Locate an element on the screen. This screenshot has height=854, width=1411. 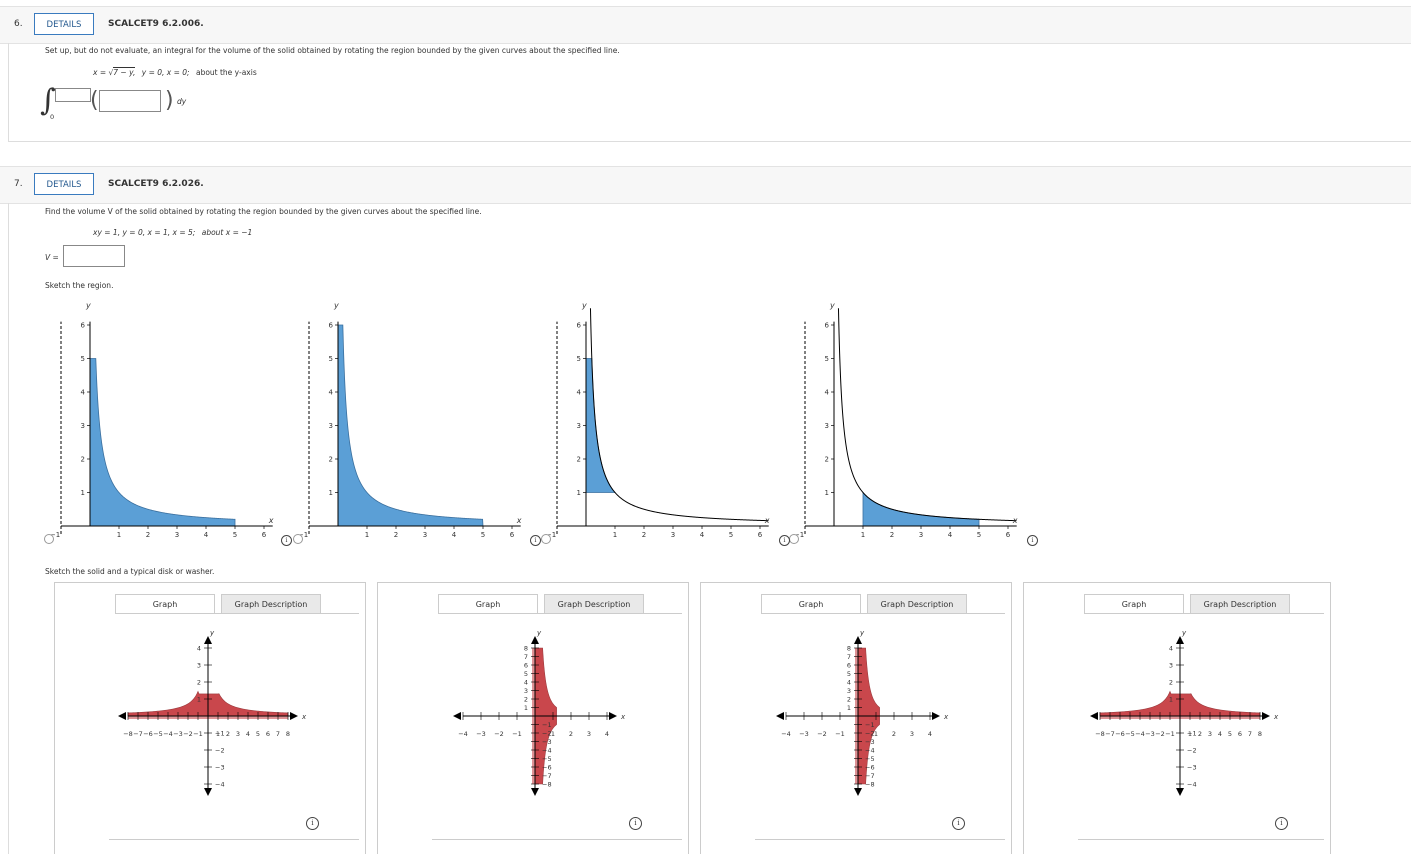
question-code: SCALCET9 6.2.006. is located at coordinates (156, 24).